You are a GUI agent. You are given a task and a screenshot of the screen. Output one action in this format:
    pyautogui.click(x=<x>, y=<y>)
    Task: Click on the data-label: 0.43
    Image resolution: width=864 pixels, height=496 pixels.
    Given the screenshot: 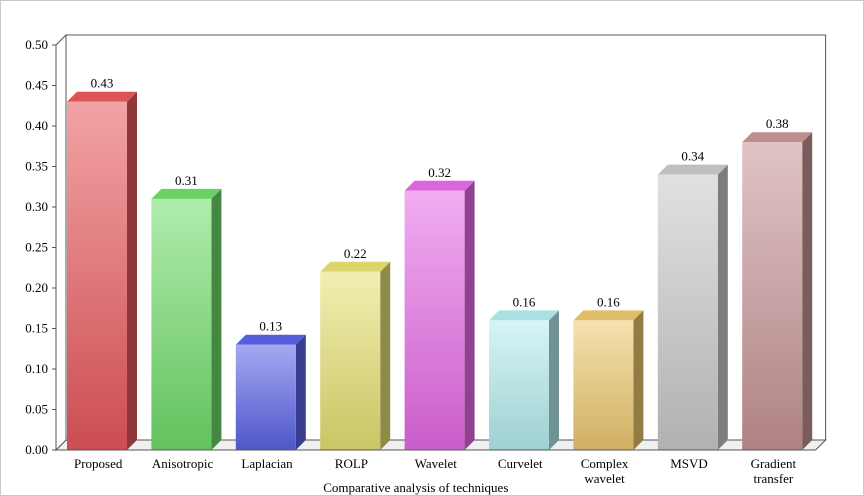 What is the action you would take?
    pyautogui.click(x=102, y=83)
    